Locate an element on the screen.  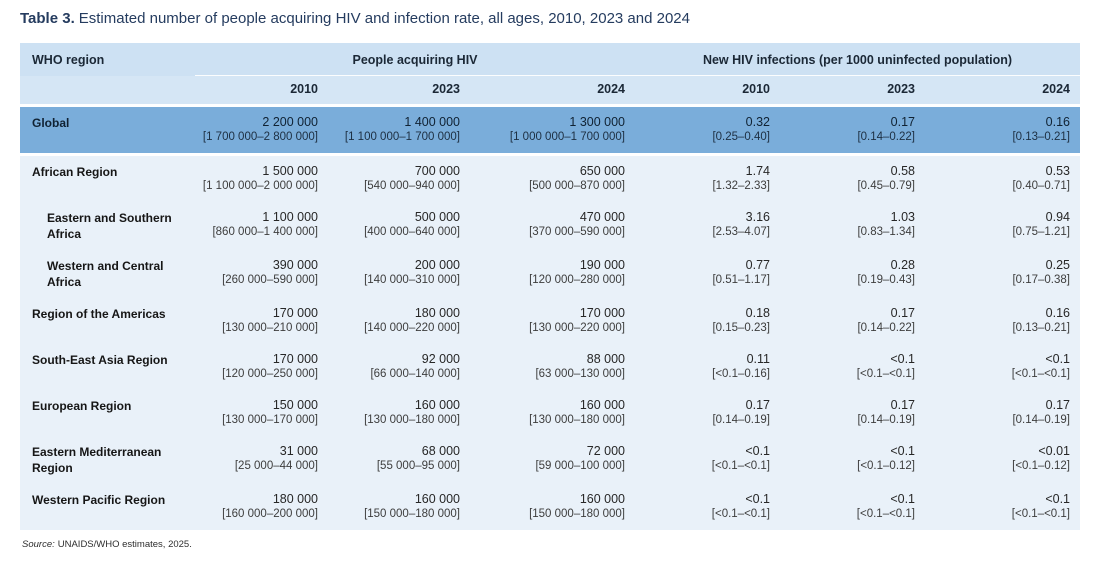
estimate-value: 1.03 is located at coordinates (902, 217).